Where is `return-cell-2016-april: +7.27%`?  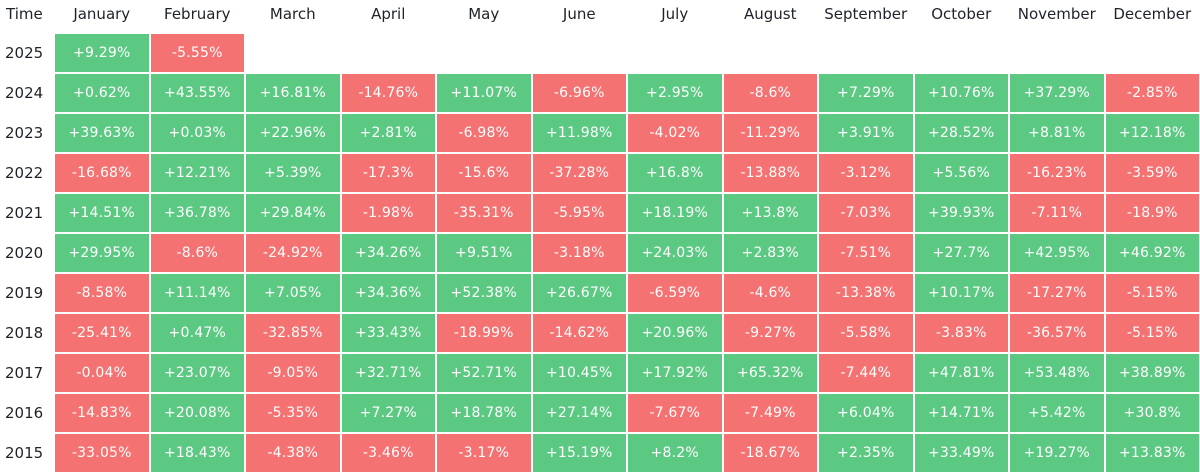 return-cell-2016-april: +7.27% is located at coordinates (388, 413).